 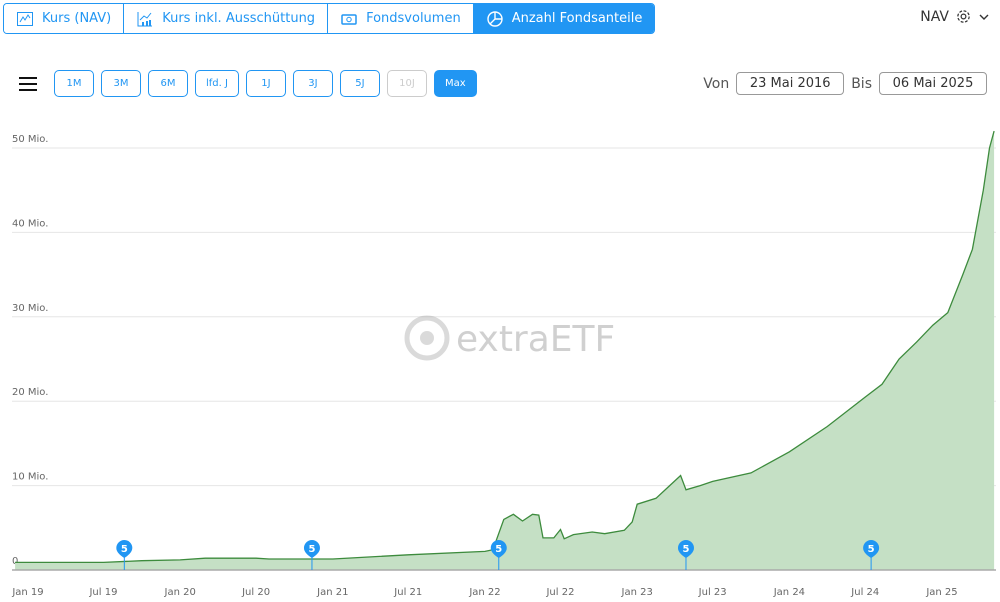 I want to click on price-type-label: NAV, so click(x=934, y=16).